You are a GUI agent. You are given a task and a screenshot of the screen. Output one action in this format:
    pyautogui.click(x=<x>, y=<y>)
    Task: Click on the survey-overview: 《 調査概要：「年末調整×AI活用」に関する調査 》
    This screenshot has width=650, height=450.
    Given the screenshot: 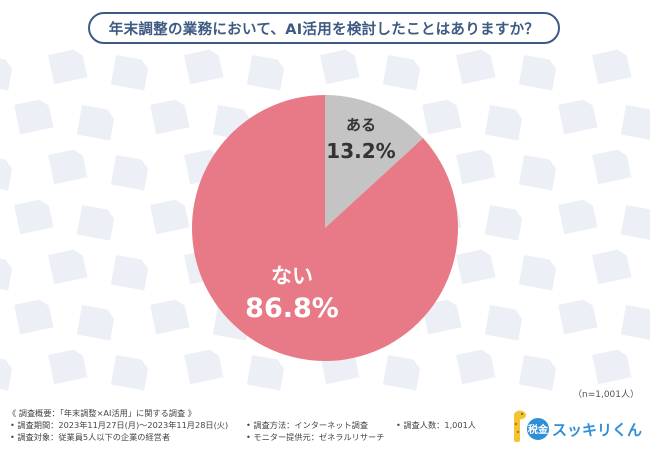 What is the action you would take?
    pyautogui.click(x=102, y=413)
    